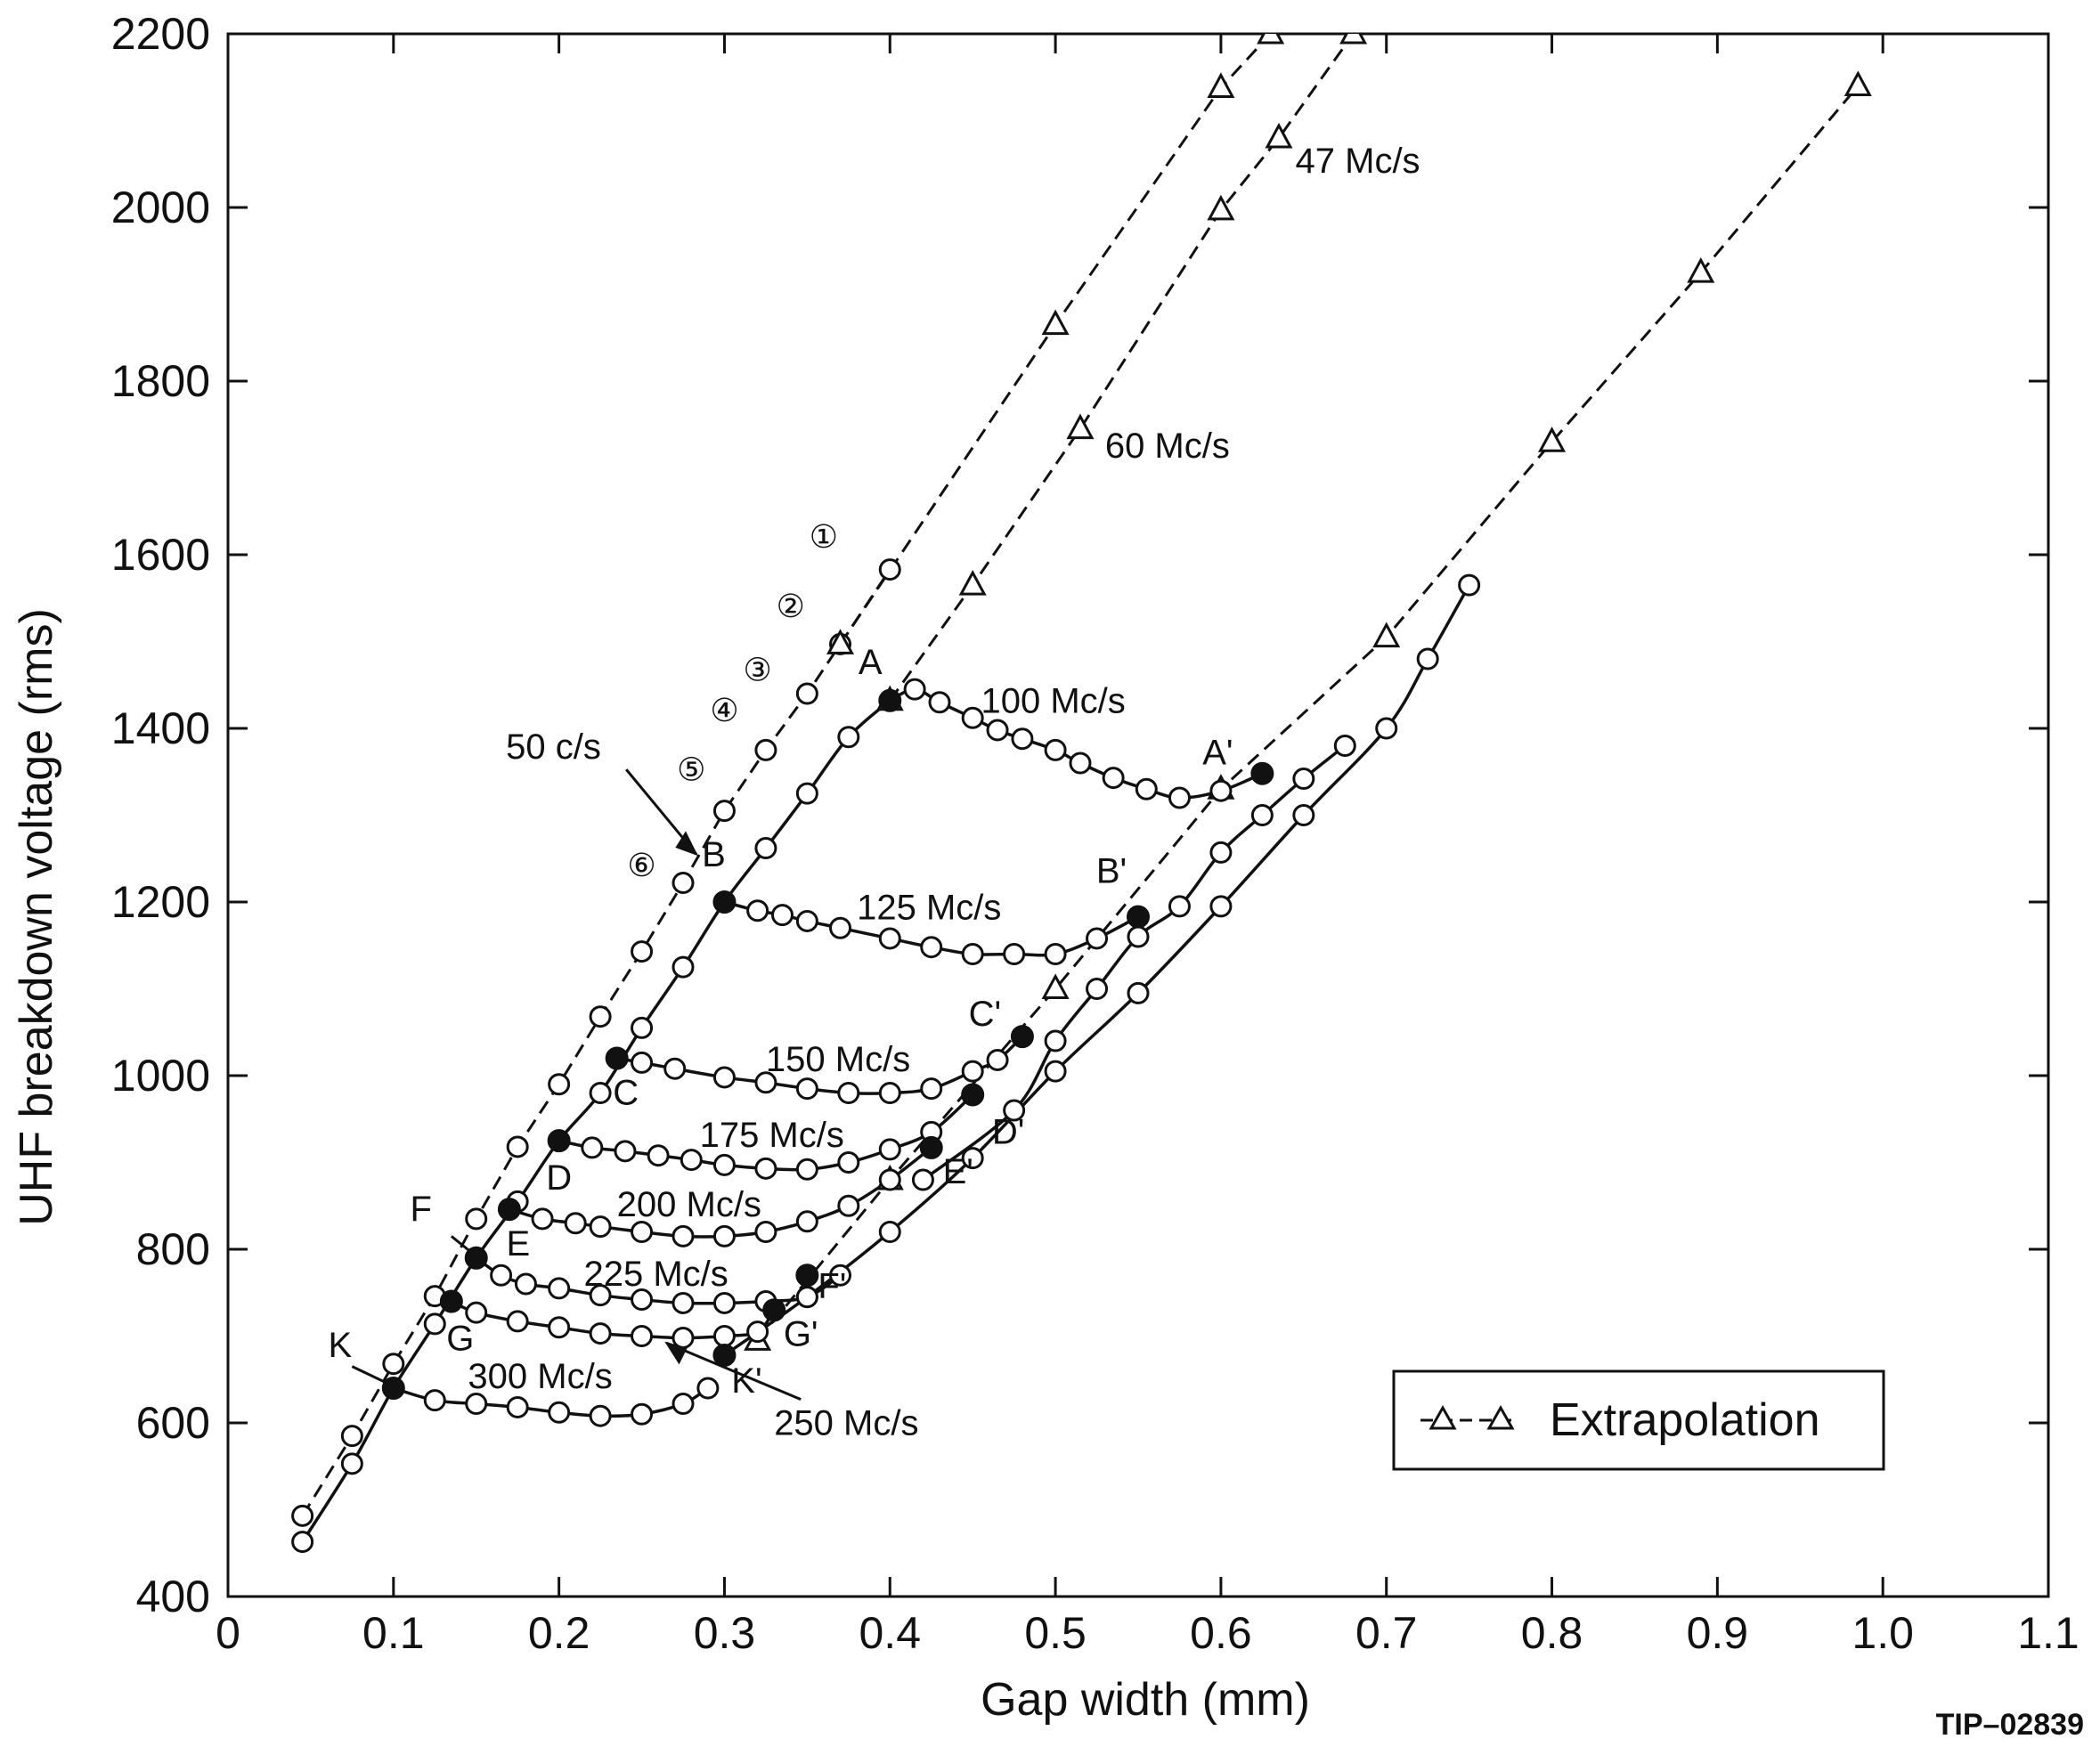  Describe the element at coordinates (2048, 1633) in the screenshot. I see `x-tick-label: 1.1` at that location.